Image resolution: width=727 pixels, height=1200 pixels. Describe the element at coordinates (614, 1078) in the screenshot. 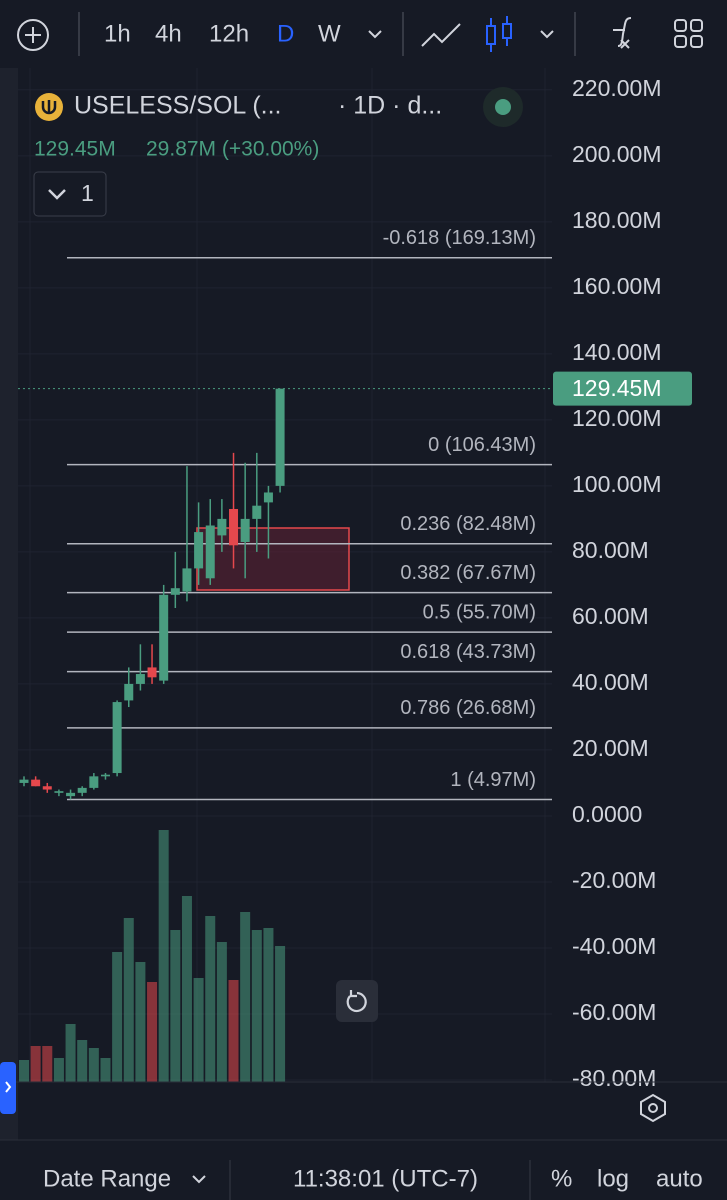

I see `y-tick-label: -80.00M` at that location.